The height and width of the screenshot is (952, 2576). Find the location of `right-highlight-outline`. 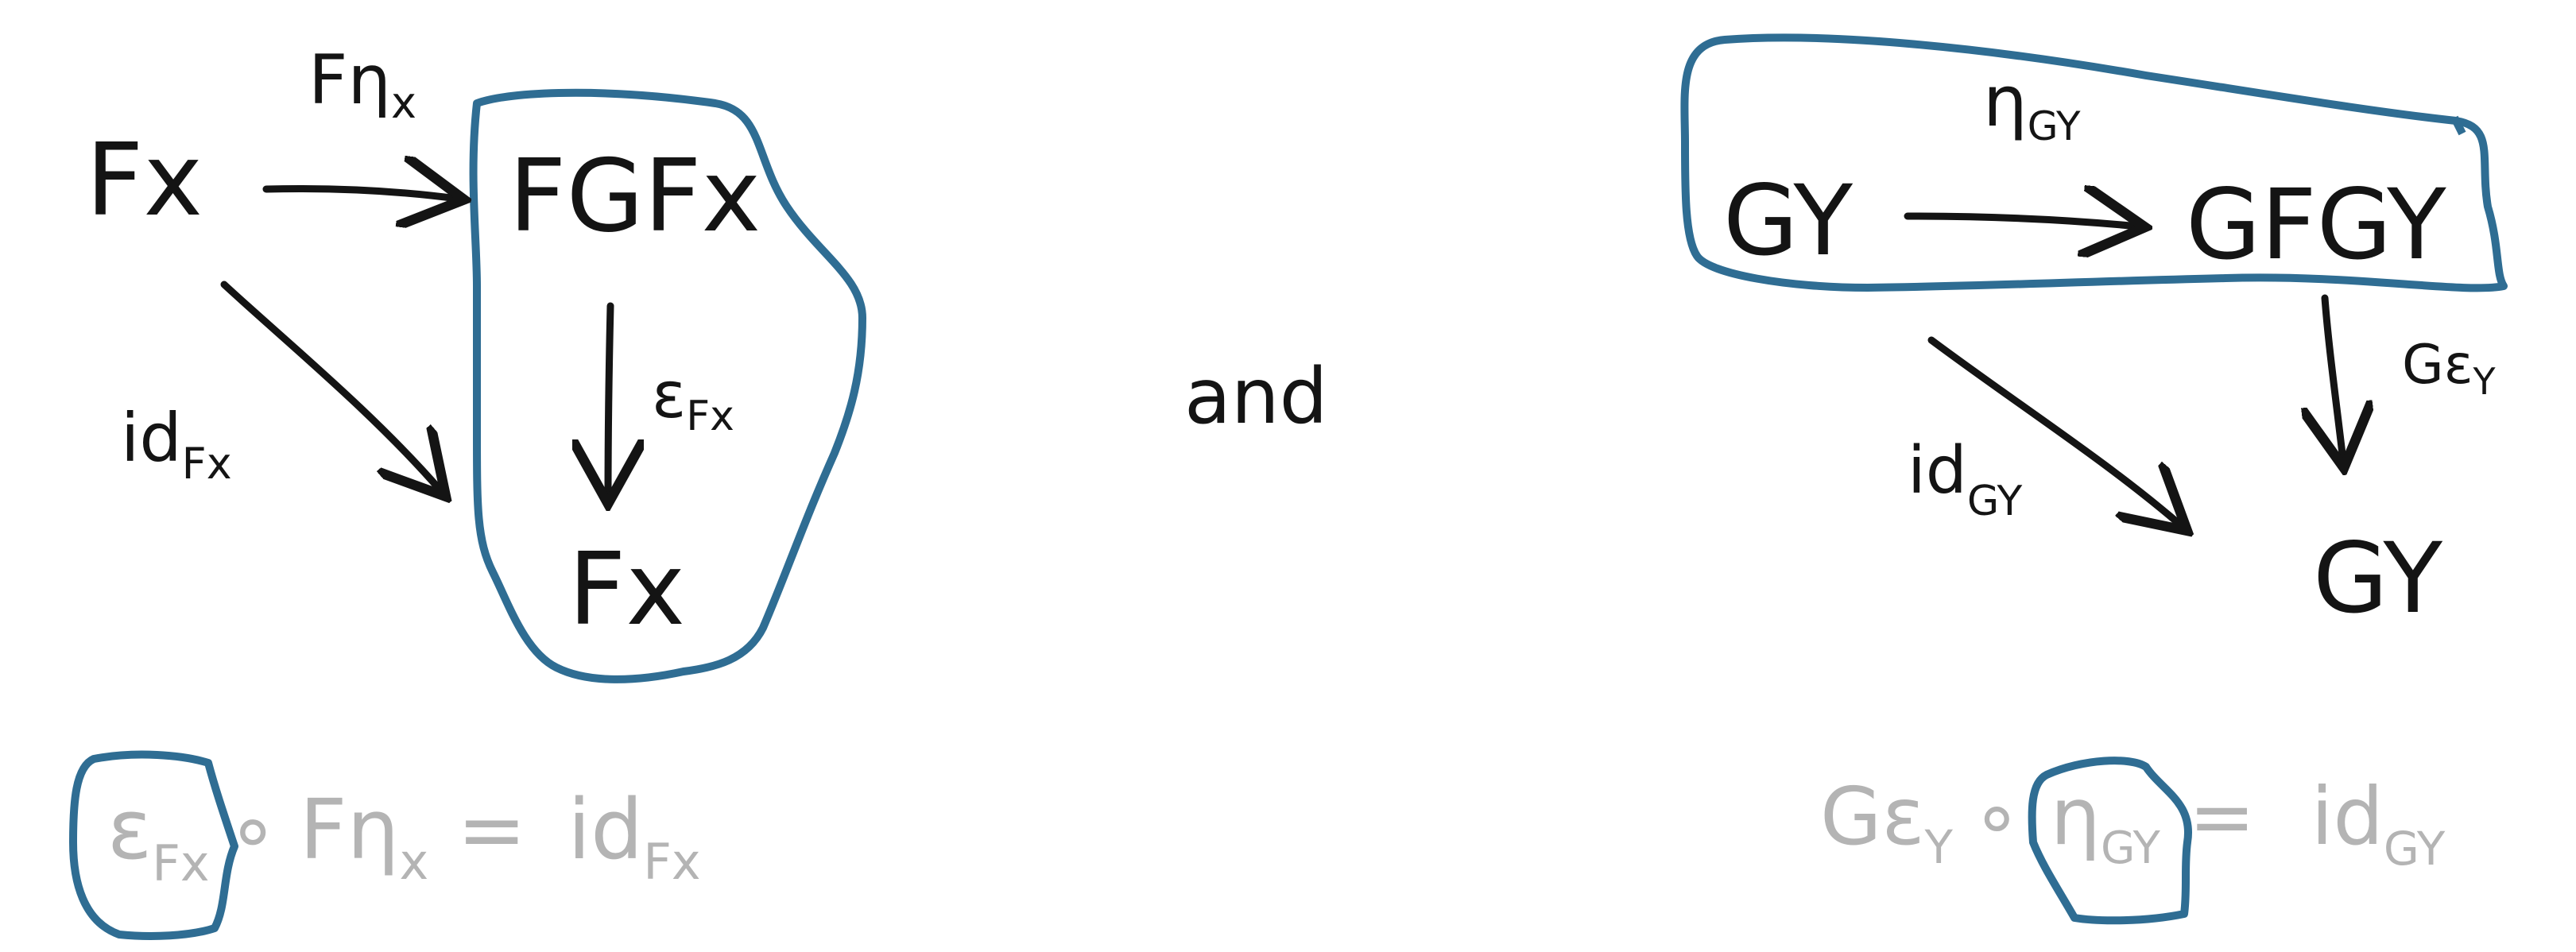

right-highlight-outline is located at coordinates (2094, 162).